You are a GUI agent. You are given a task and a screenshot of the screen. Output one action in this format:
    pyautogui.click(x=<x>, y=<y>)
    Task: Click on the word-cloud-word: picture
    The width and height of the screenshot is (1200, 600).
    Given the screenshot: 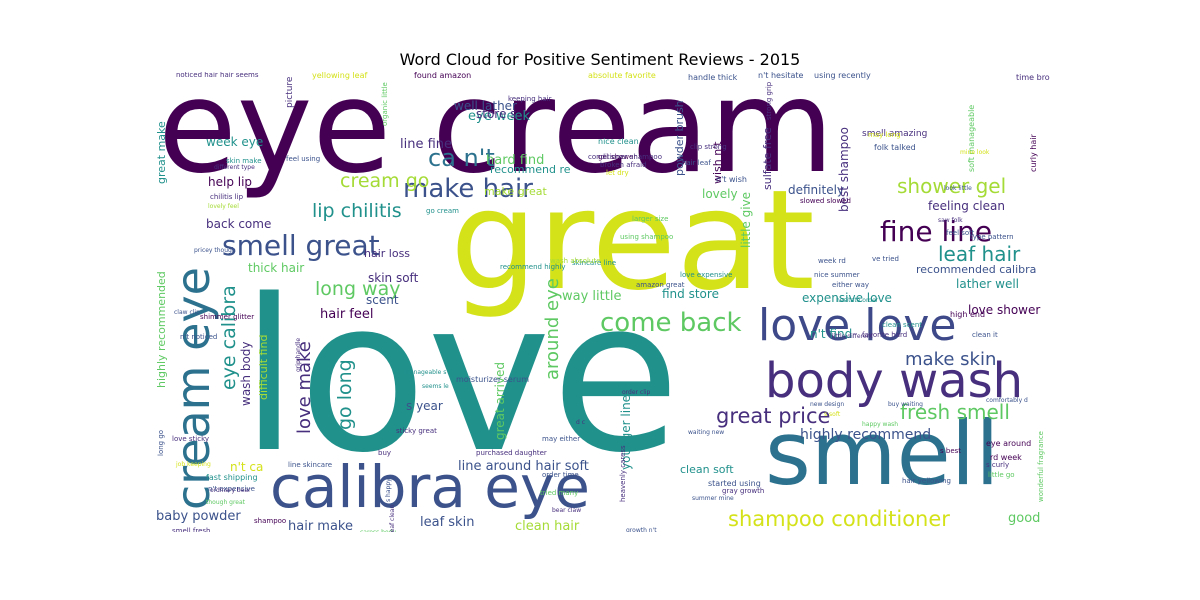 What is the action you would take?
    pyautogui.click(x=290, y=92)
    